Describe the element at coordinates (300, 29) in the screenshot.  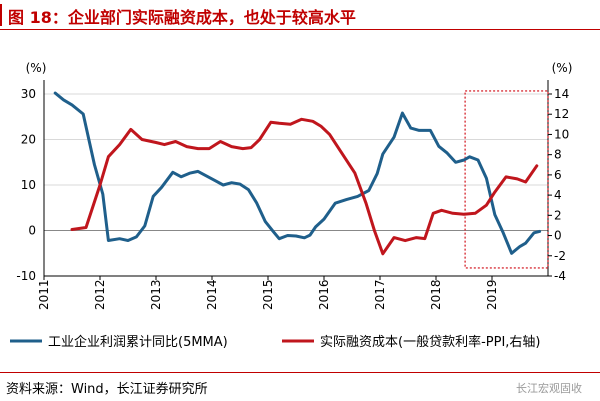
I see `title-rule` at that location.